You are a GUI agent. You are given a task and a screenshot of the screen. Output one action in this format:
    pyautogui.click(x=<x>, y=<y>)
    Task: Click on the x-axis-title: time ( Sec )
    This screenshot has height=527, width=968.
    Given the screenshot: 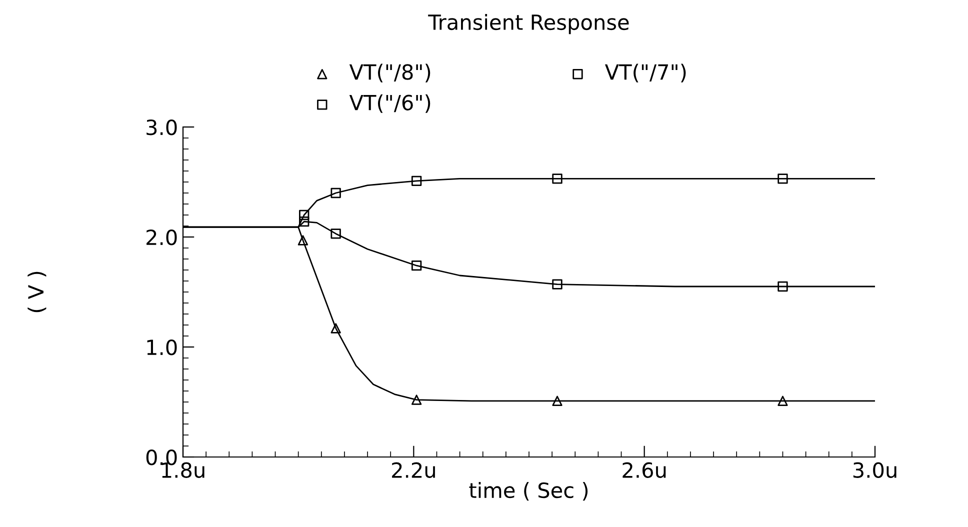 What is the action you would take?
    pyautogui.click(x=528, y=491)
    